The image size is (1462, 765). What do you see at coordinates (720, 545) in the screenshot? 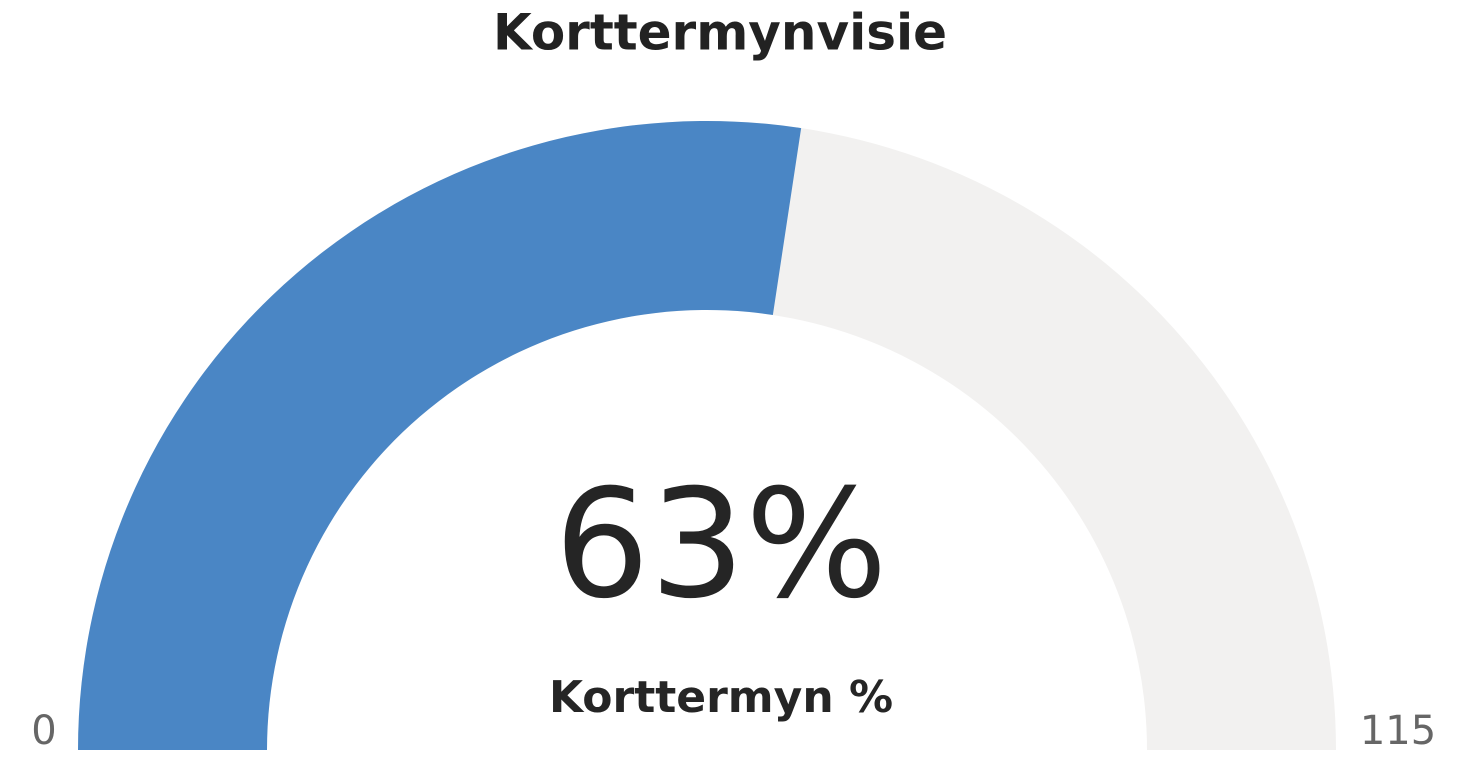
I see `value-label: 63%` at bounding box center [720, 545].